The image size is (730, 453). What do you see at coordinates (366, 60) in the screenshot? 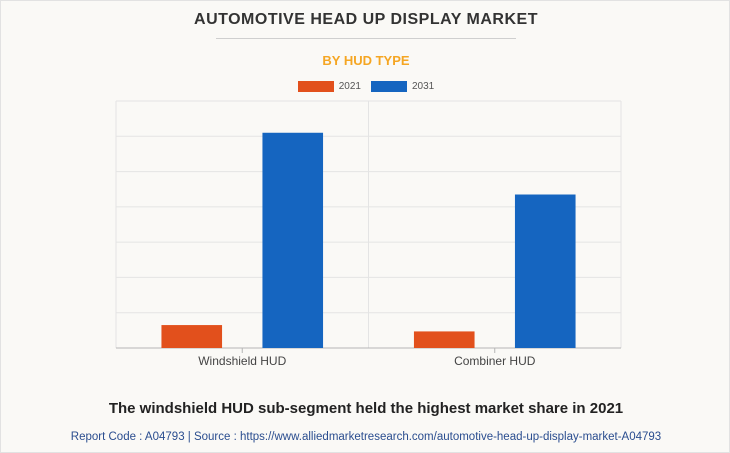
I see `chart-subtitle: BY HUD TYPE` at bounding box center [366, 60].